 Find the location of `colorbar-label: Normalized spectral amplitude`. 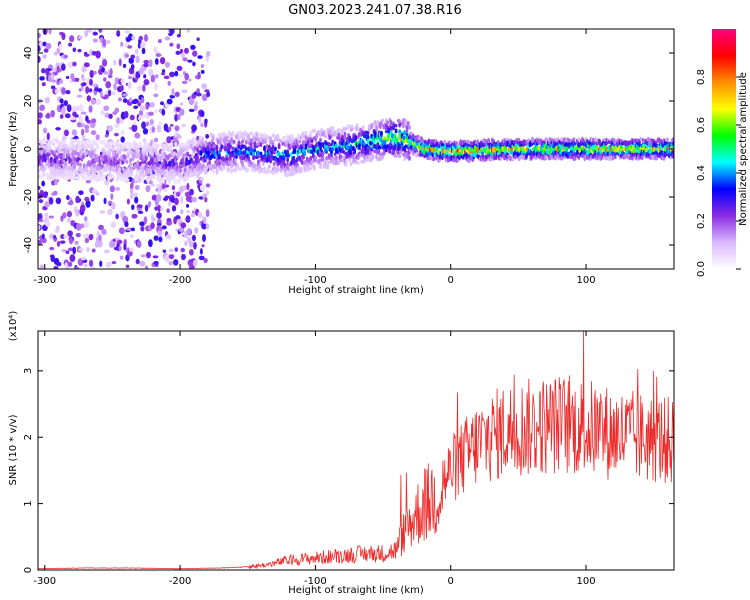

colorbar-label: Normalized spectral amplitude is located at coordinates (743, 149).